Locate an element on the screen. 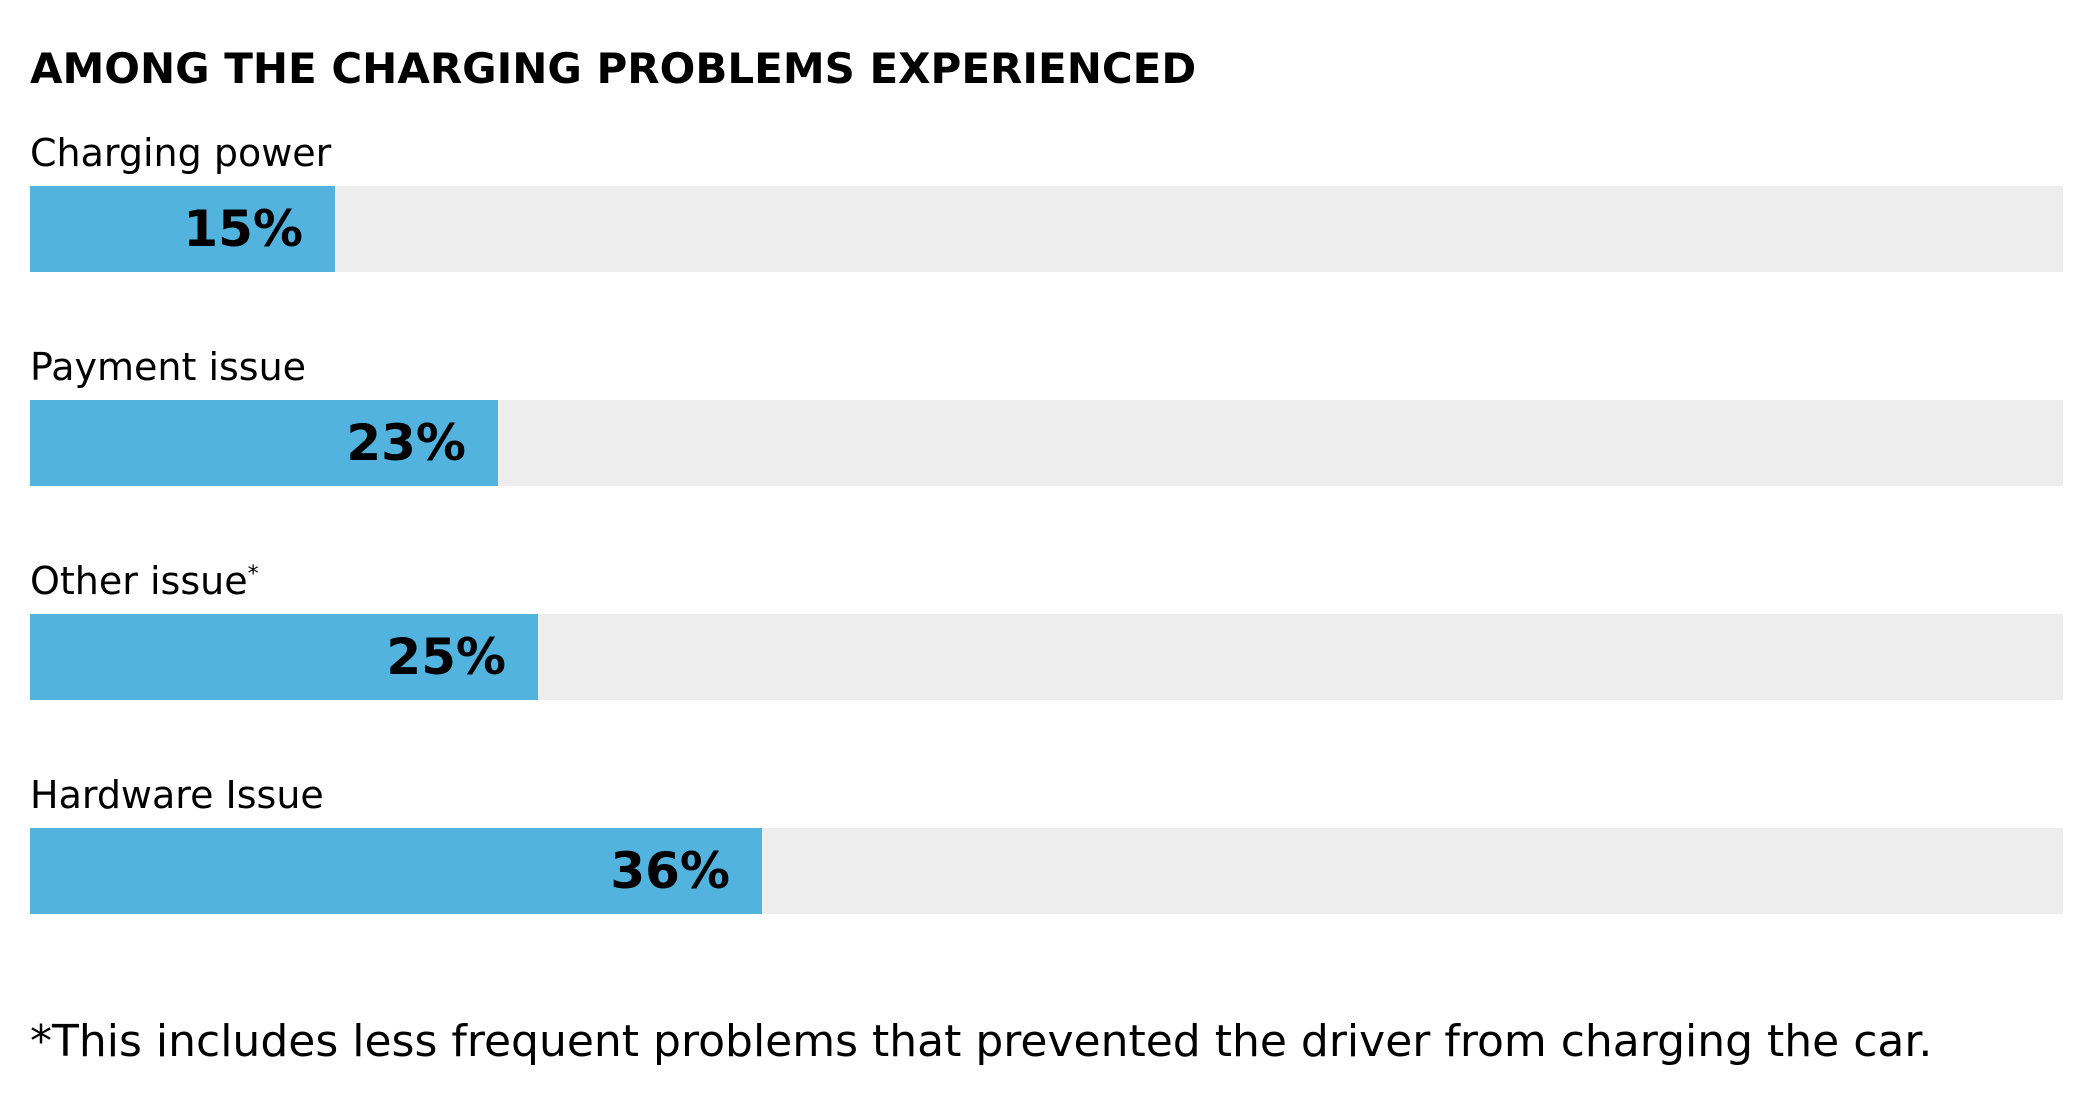 The image size is (2092, 1104). category-label: Other issue* is located at coordinates (144, 581).